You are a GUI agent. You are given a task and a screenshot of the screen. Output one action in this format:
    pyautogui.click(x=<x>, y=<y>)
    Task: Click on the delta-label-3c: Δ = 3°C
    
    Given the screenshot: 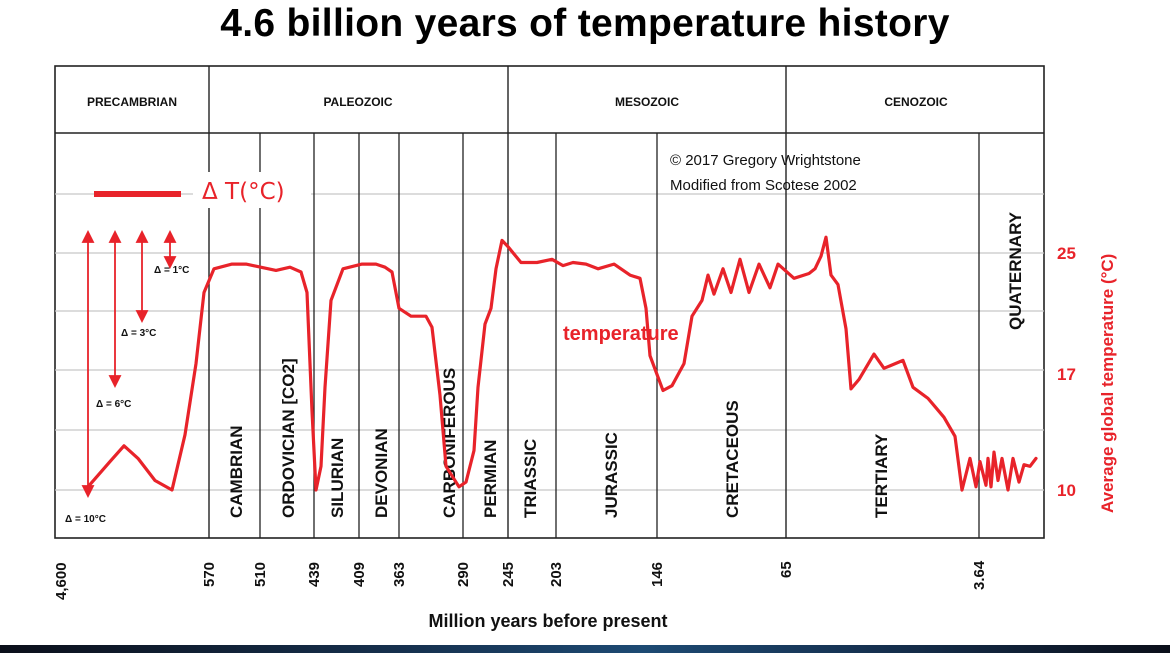 What is the action you would take?
    pyautogui.click(x=138, y=333)
    